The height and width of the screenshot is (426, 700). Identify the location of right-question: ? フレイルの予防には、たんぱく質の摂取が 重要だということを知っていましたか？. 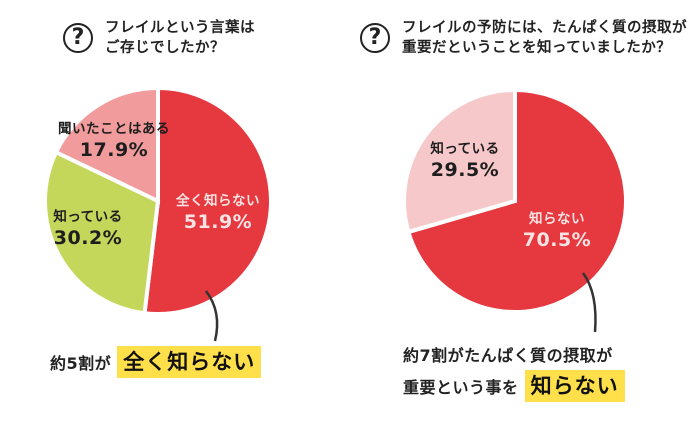
(523, 38).